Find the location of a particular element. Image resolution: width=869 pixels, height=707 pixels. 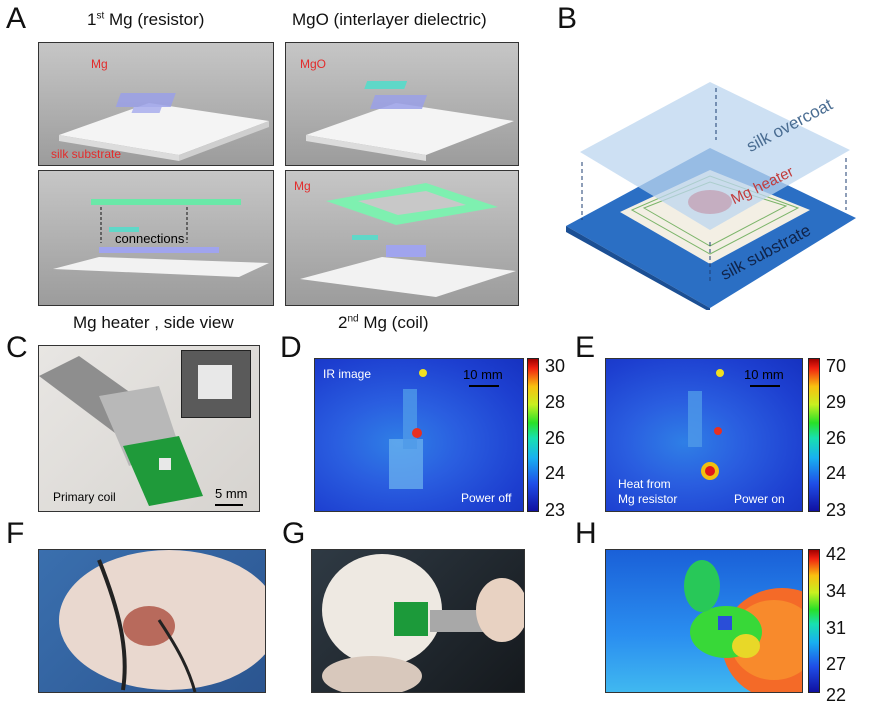

colorbar-h-tick-0: 42 is located at coordinates (836, 554).